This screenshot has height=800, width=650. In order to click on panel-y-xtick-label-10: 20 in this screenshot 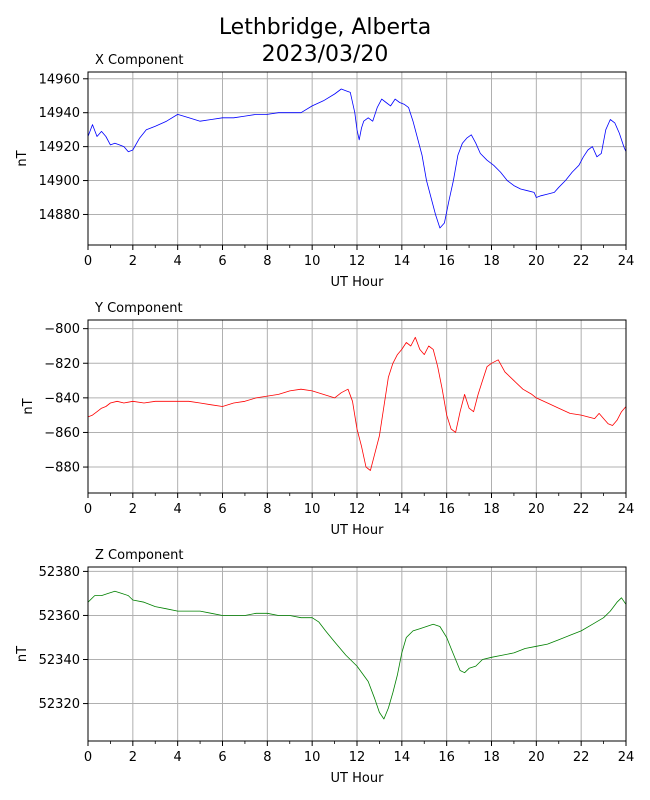, I will do `click(536, 509)`.